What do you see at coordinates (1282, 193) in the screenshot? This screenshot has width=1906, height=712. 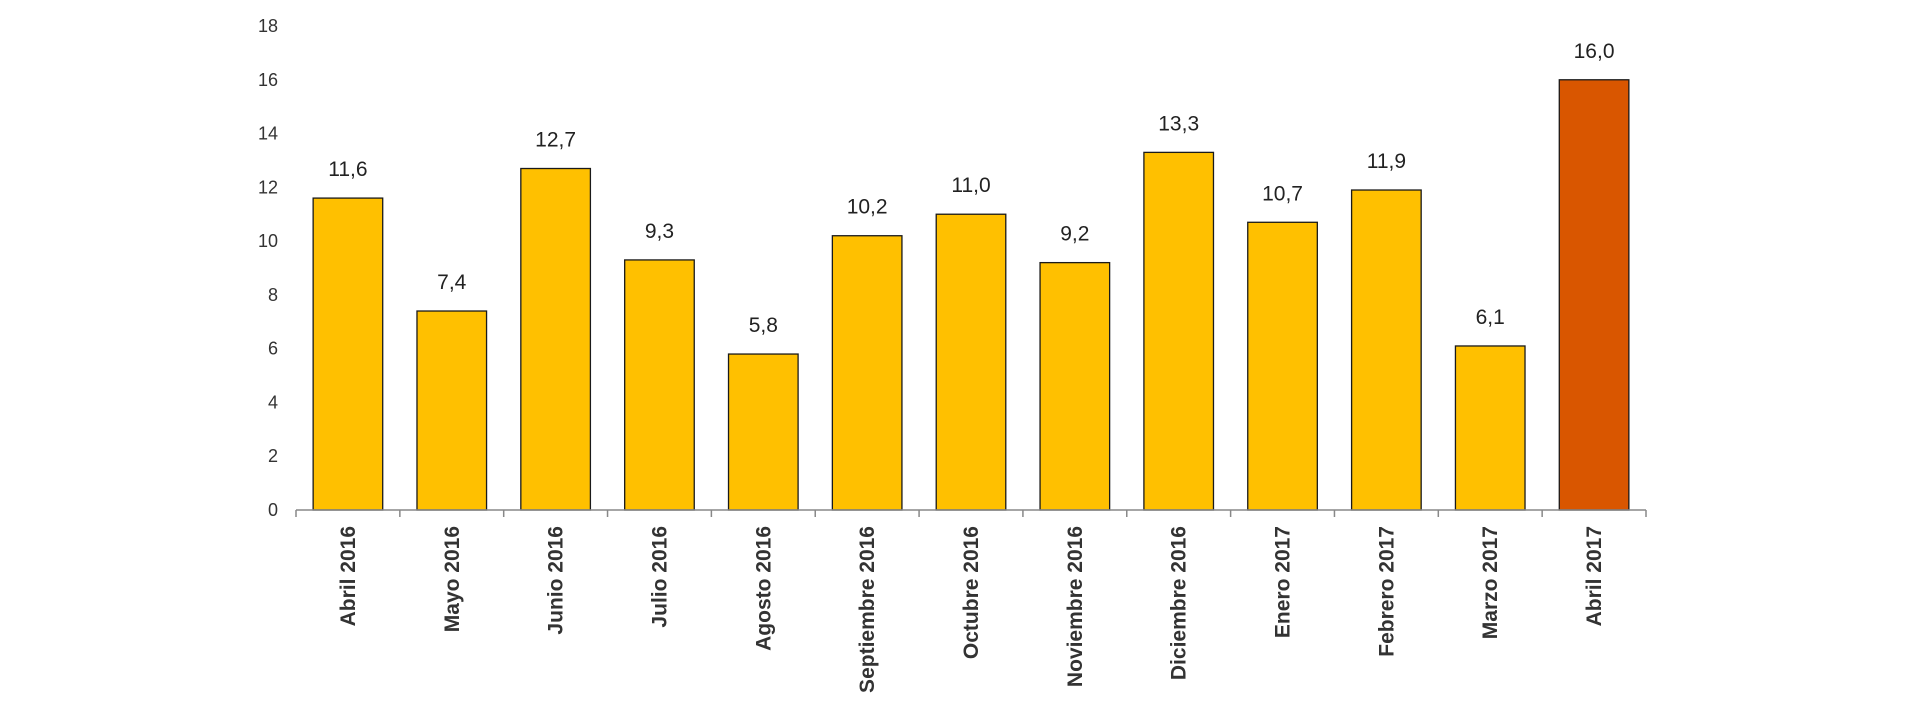 I see `data-label: 10,7` at bounding box center [1282, 193].